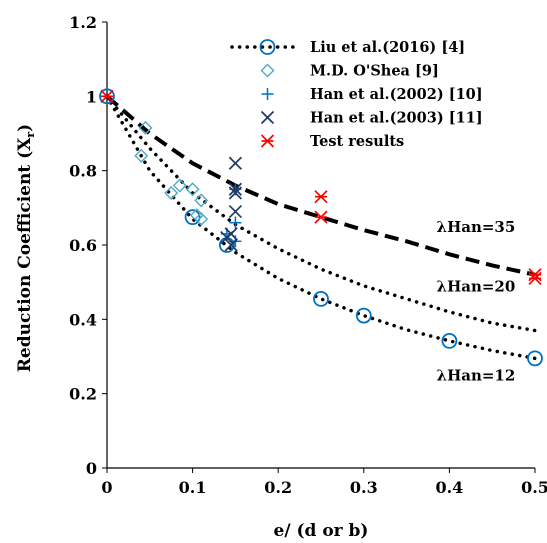 This screenshot has height=543, width=547. I want to click on series-3-point-1-d2, so click(231, 234).